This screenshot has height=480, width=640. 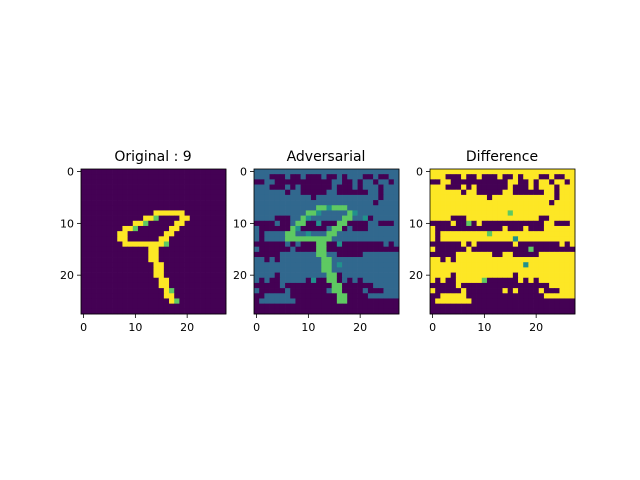 What do you see at coordinates (416, 223) in the screenshot?
I see `y-tick-label: 10` at bounding box center [416, 223].